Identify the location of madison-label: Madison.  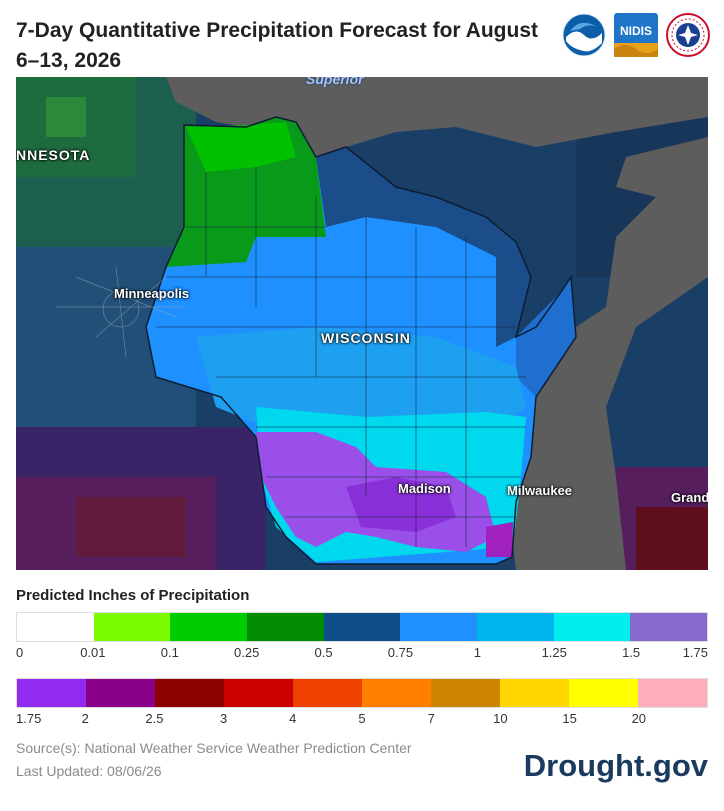
(424, 488).